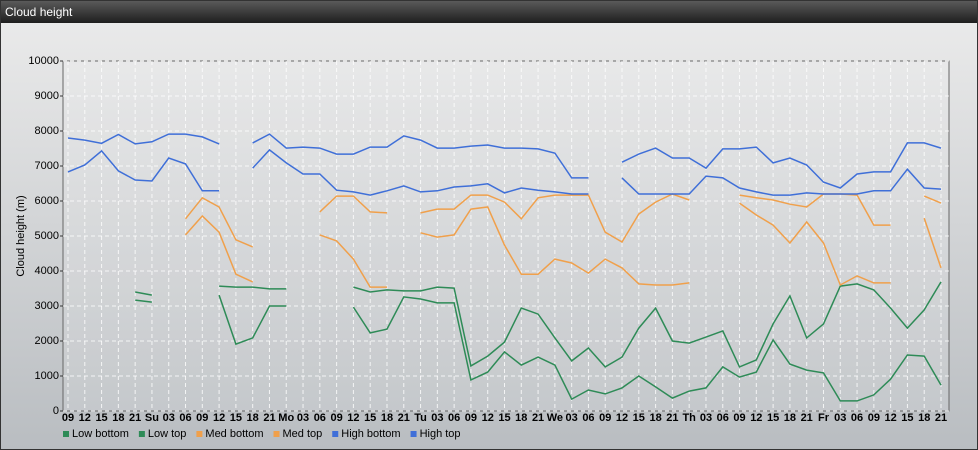 The height and width of the screenshot is (450, 978). Describe the element at coordinates (234, 434) in the screenshot. I see `legend-label: Med bottom` at that location.